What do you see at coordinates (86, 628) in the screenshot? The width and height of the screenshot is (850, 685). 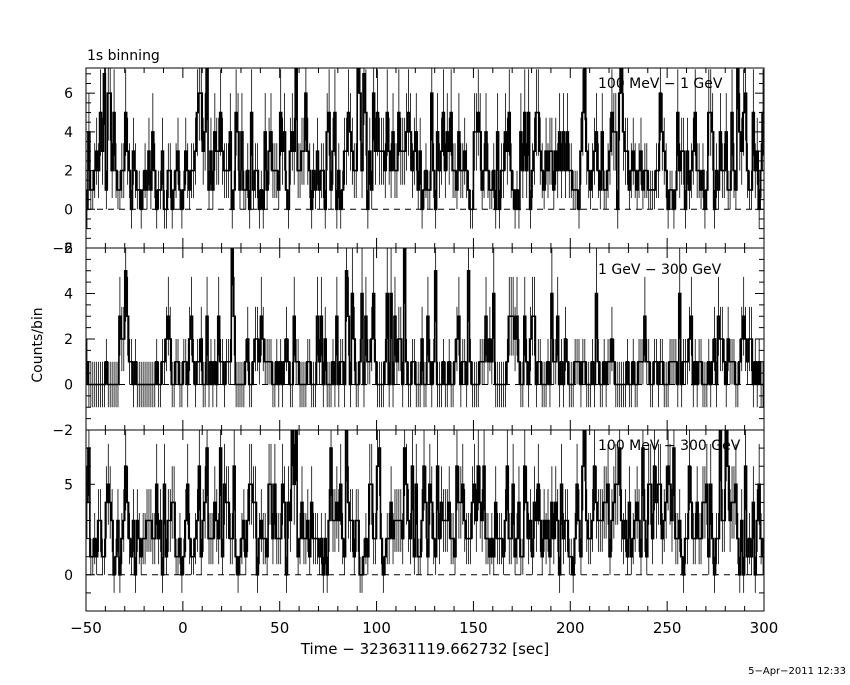 I see `x-tick-label: −50` at bounding box center [86, 628].